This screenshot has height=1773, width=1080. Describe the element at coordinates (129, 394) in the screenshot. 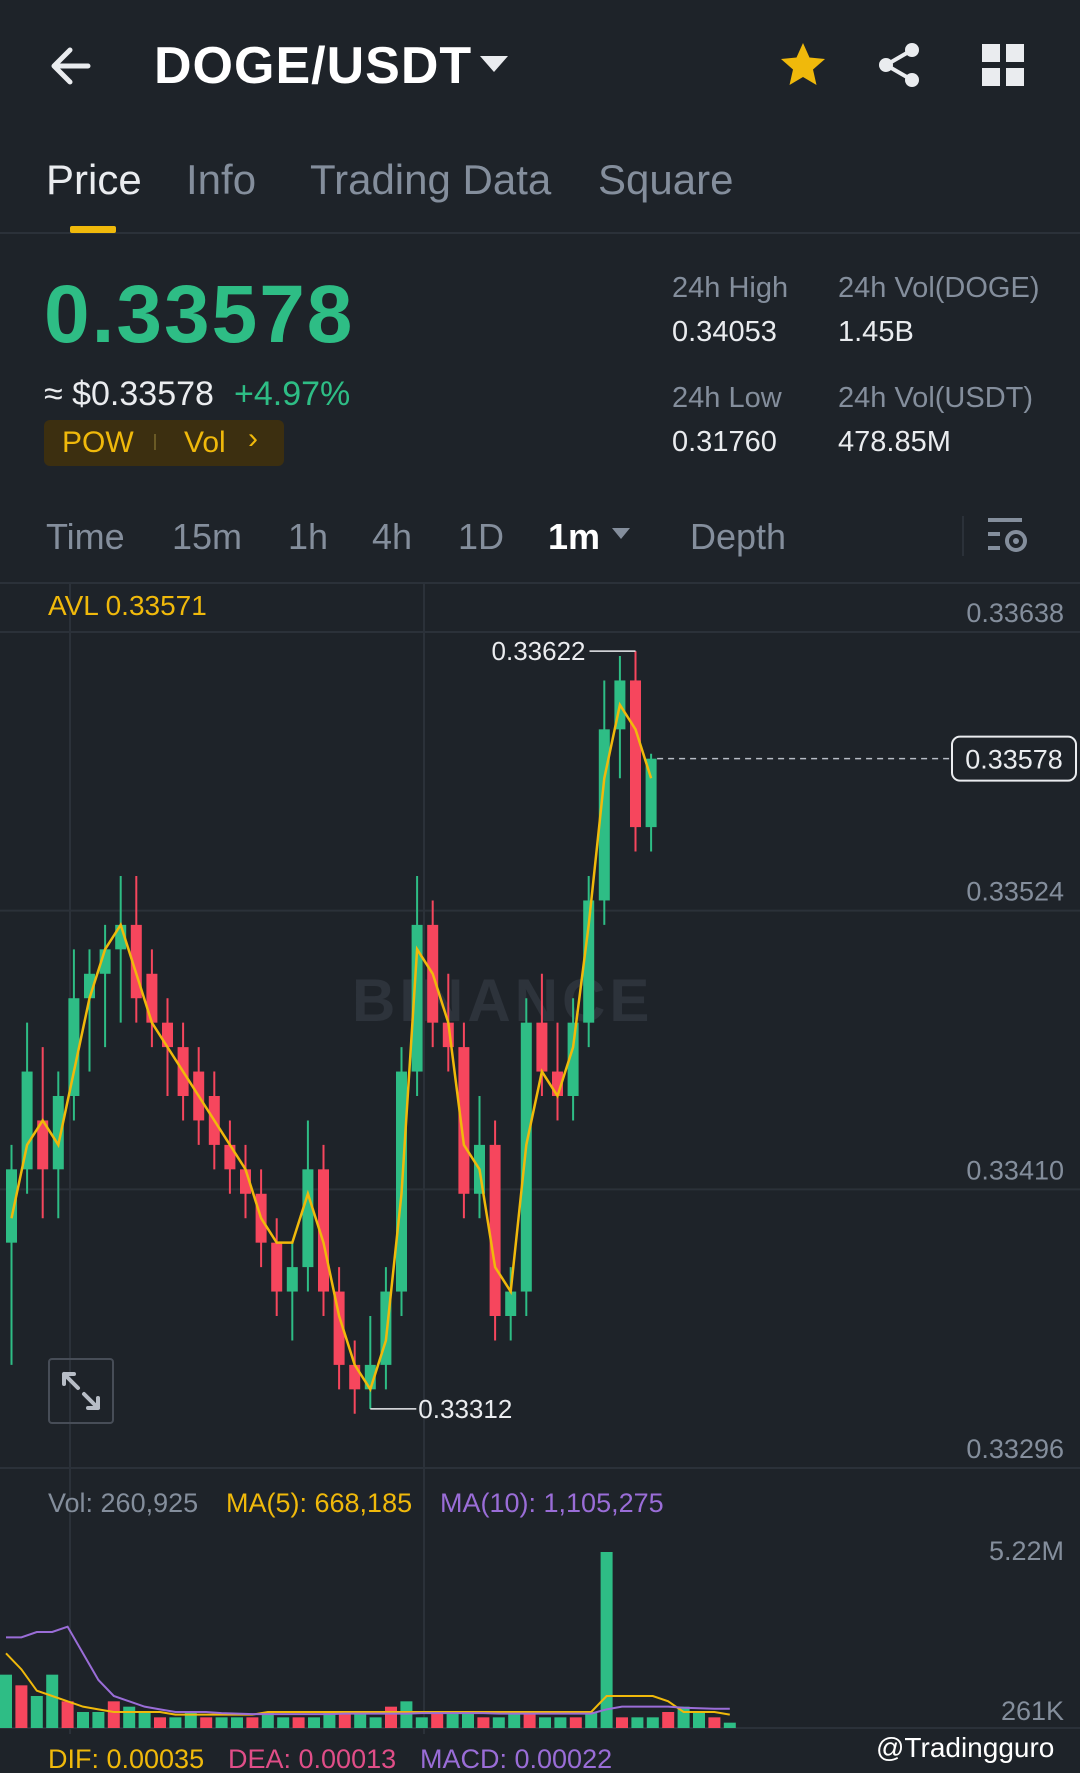

I see `usd-price: ≈ $0.33578` at that location.